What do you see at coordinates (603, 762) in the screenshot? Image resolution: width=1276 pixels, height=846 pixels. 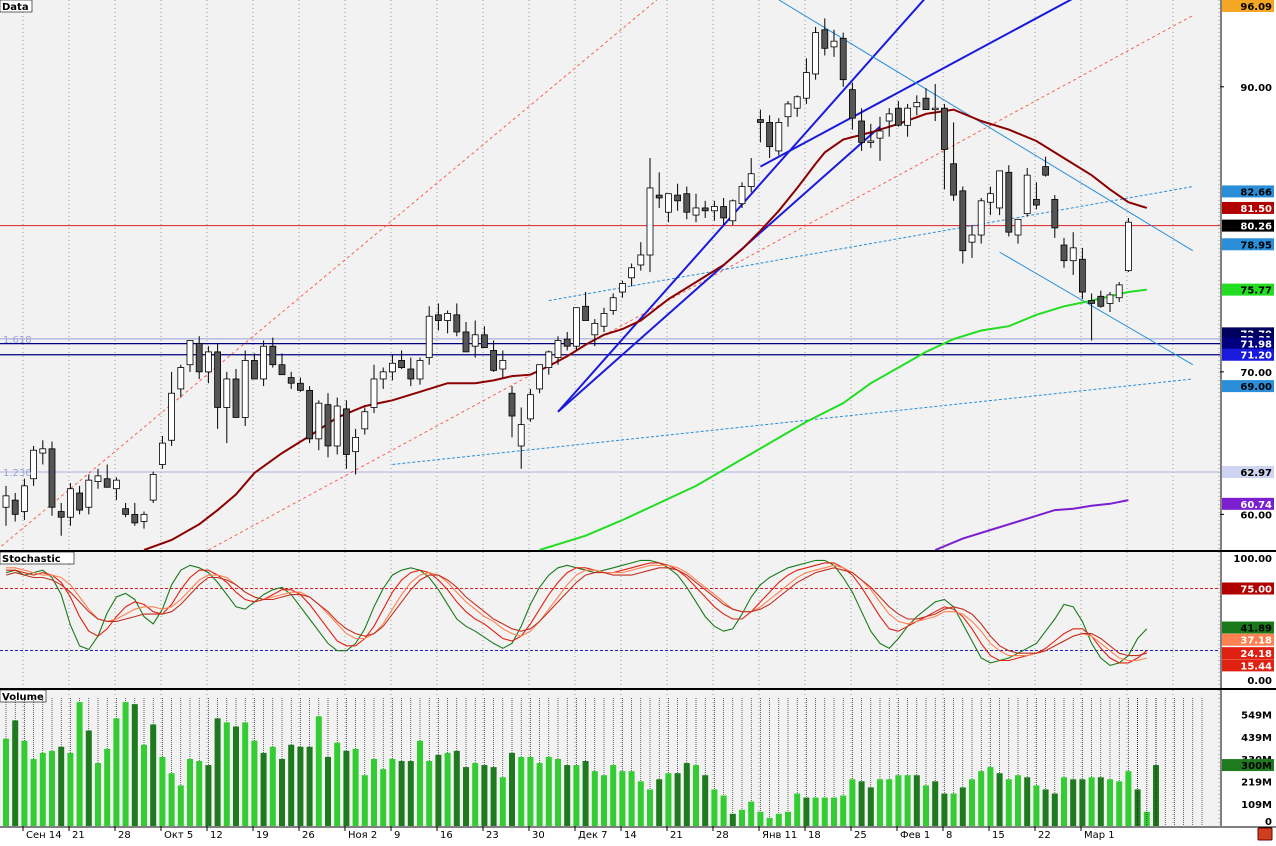 I see `volume-plot` at bounding box center [603, 762].